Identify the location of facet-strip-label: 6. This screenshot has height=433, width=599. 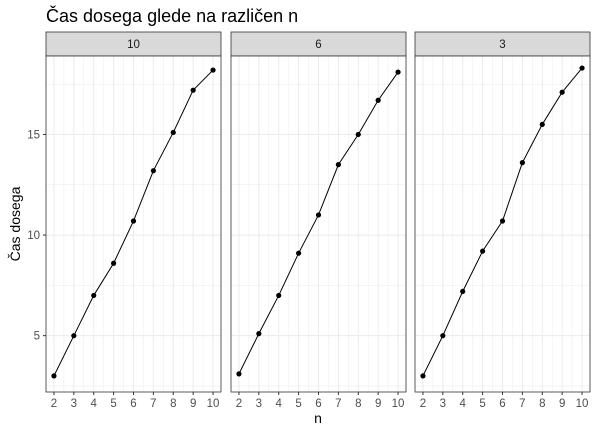
(318, 45).